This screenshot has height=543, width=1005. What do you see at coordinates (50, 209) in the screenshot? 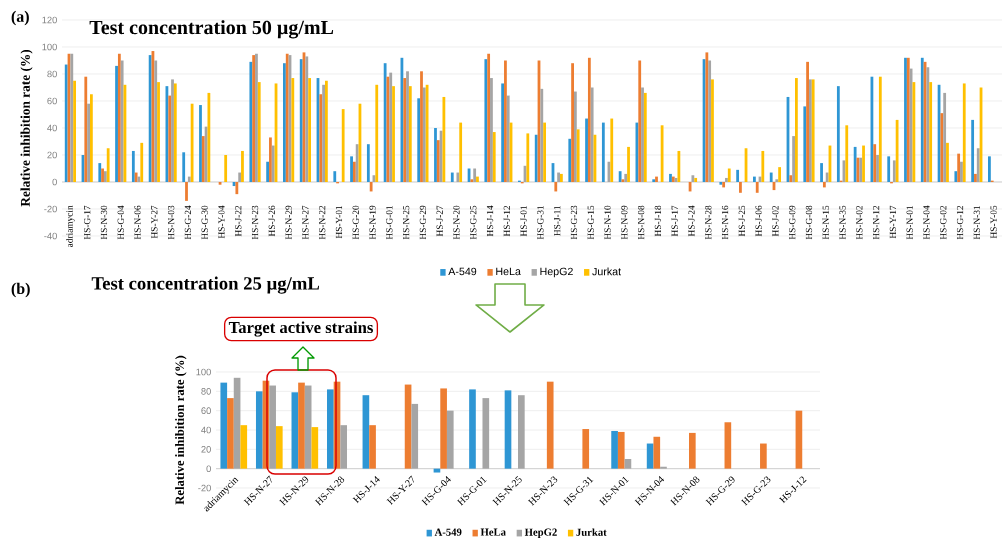
I see `y-tick-label: -20` at bounding box center [50, 209].